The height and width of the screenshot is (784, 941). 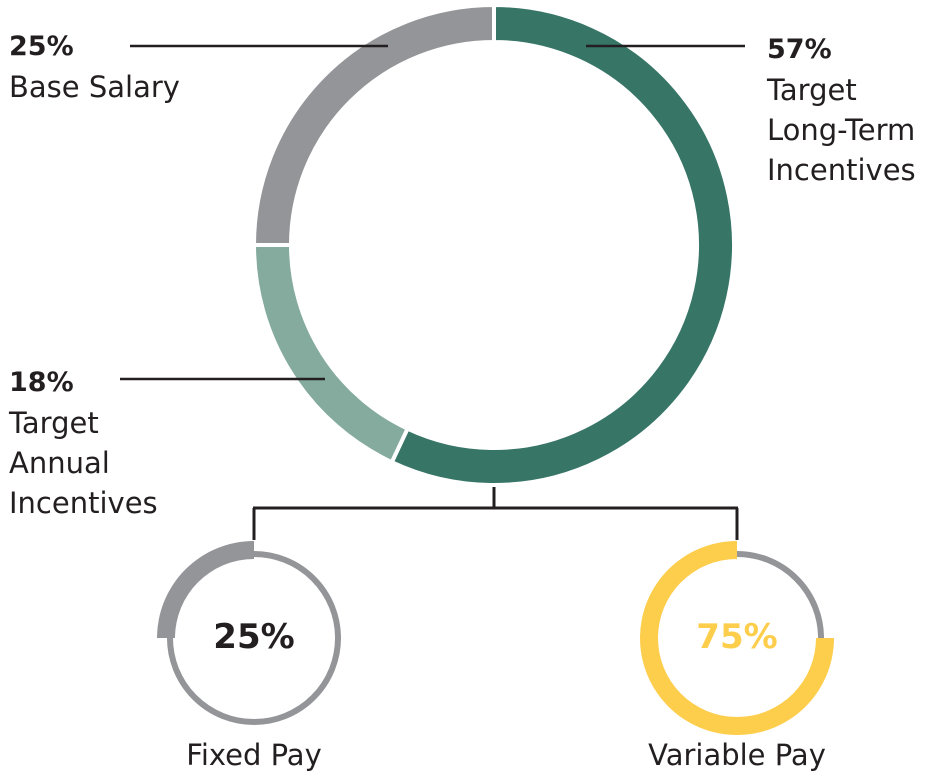 I want to click on label-annual-incentives: 18% Target Annual Incentives, so click(x=83, y=443).